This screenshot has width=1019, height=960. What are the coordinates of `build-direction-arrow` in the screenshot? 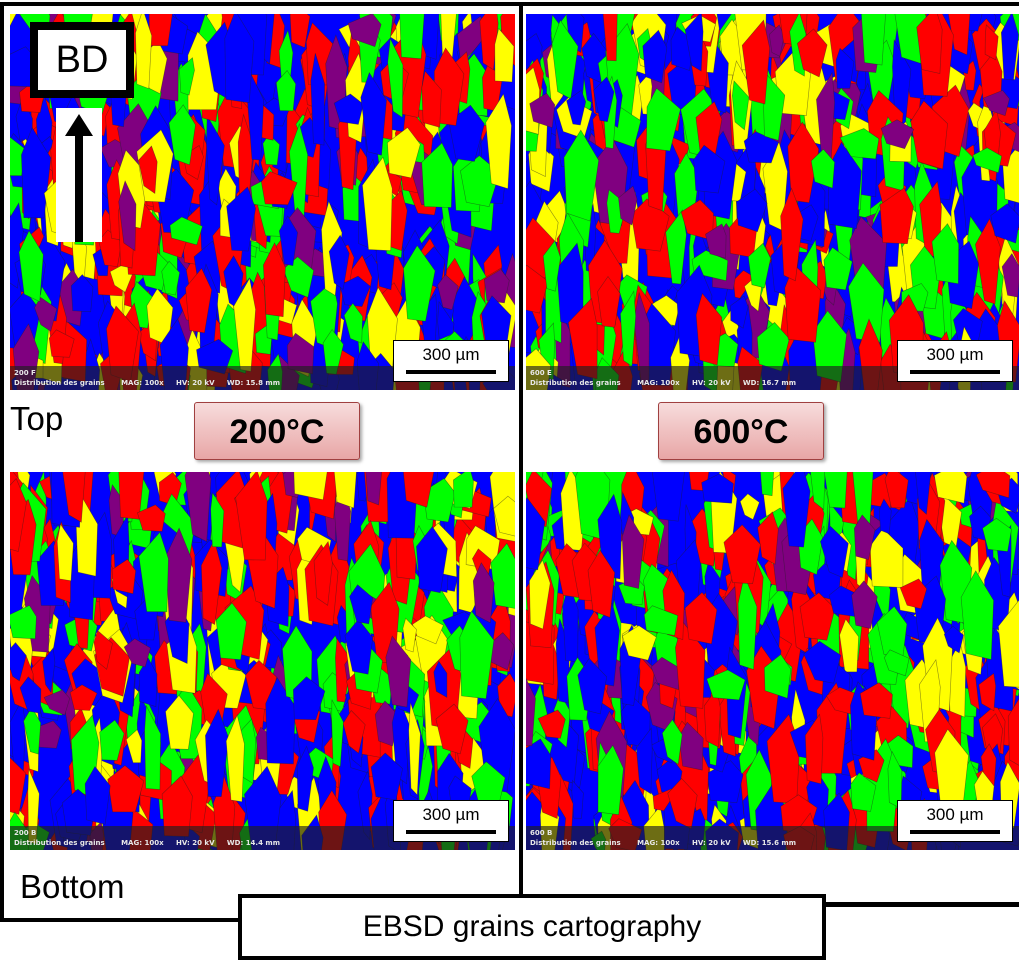 It's located at (79, 175).